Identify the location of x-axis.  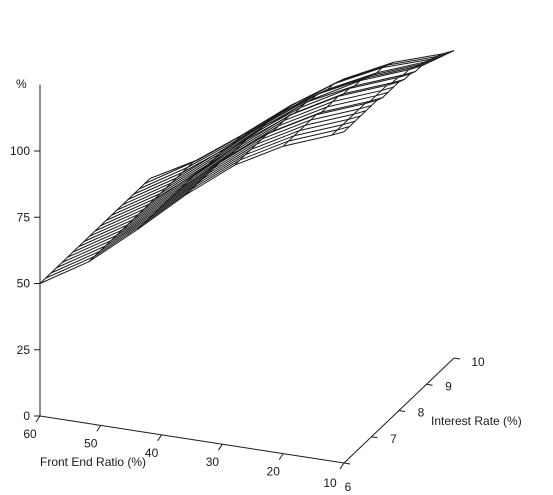
(192, 439).